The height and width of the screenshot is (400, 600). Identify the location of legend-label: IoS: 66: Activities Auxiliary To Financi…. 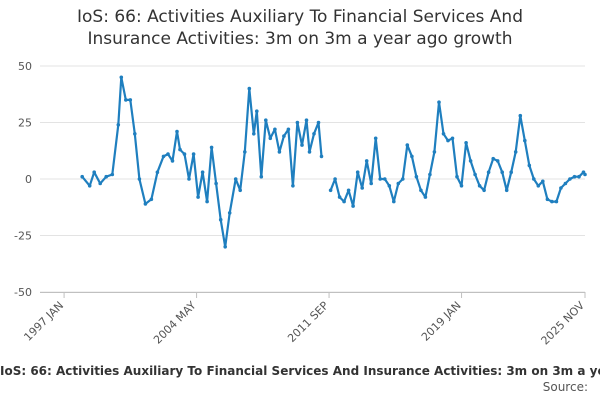
(300, 371).